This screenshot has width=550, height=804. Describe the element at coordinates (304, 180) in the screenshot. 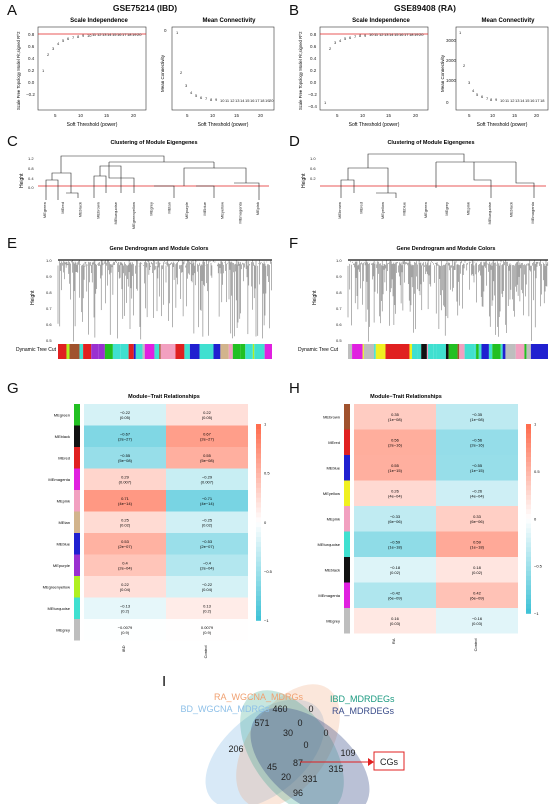

I see `panel-d-ylabel: Height` at that location.